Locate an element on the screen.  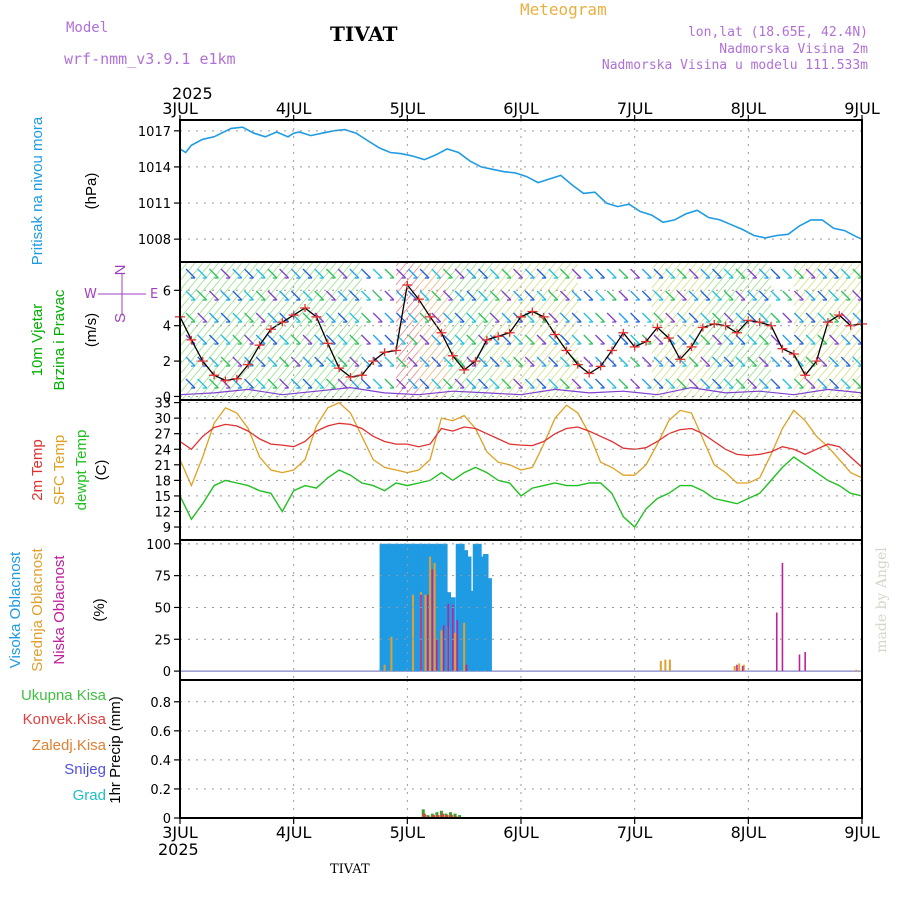
date-label-bottom: 3JUL is located at coordinates (180, 832).